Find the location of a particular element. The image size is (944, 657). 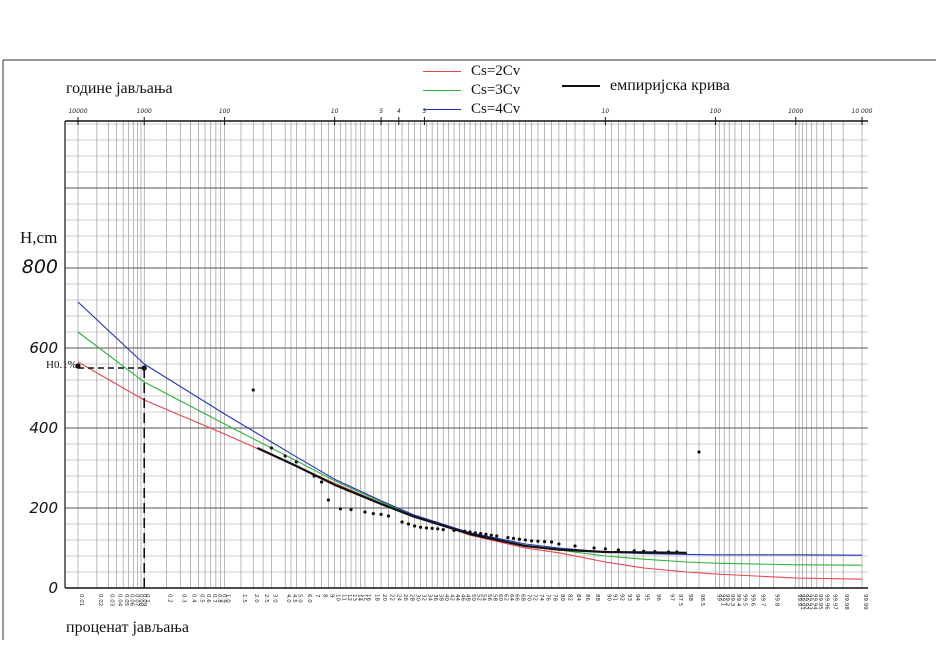

bottom-tick-label: 16 is located at coordinates (368, 597).